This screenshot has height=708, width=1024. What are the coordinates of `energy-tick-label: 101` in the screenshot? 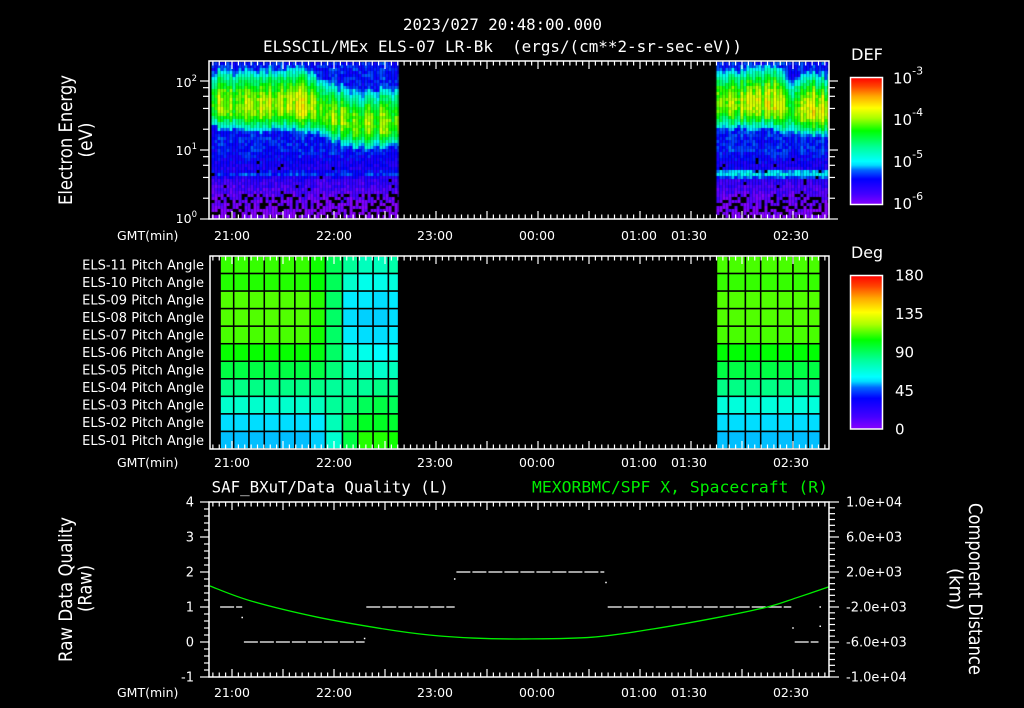 It's located at (186, 150).